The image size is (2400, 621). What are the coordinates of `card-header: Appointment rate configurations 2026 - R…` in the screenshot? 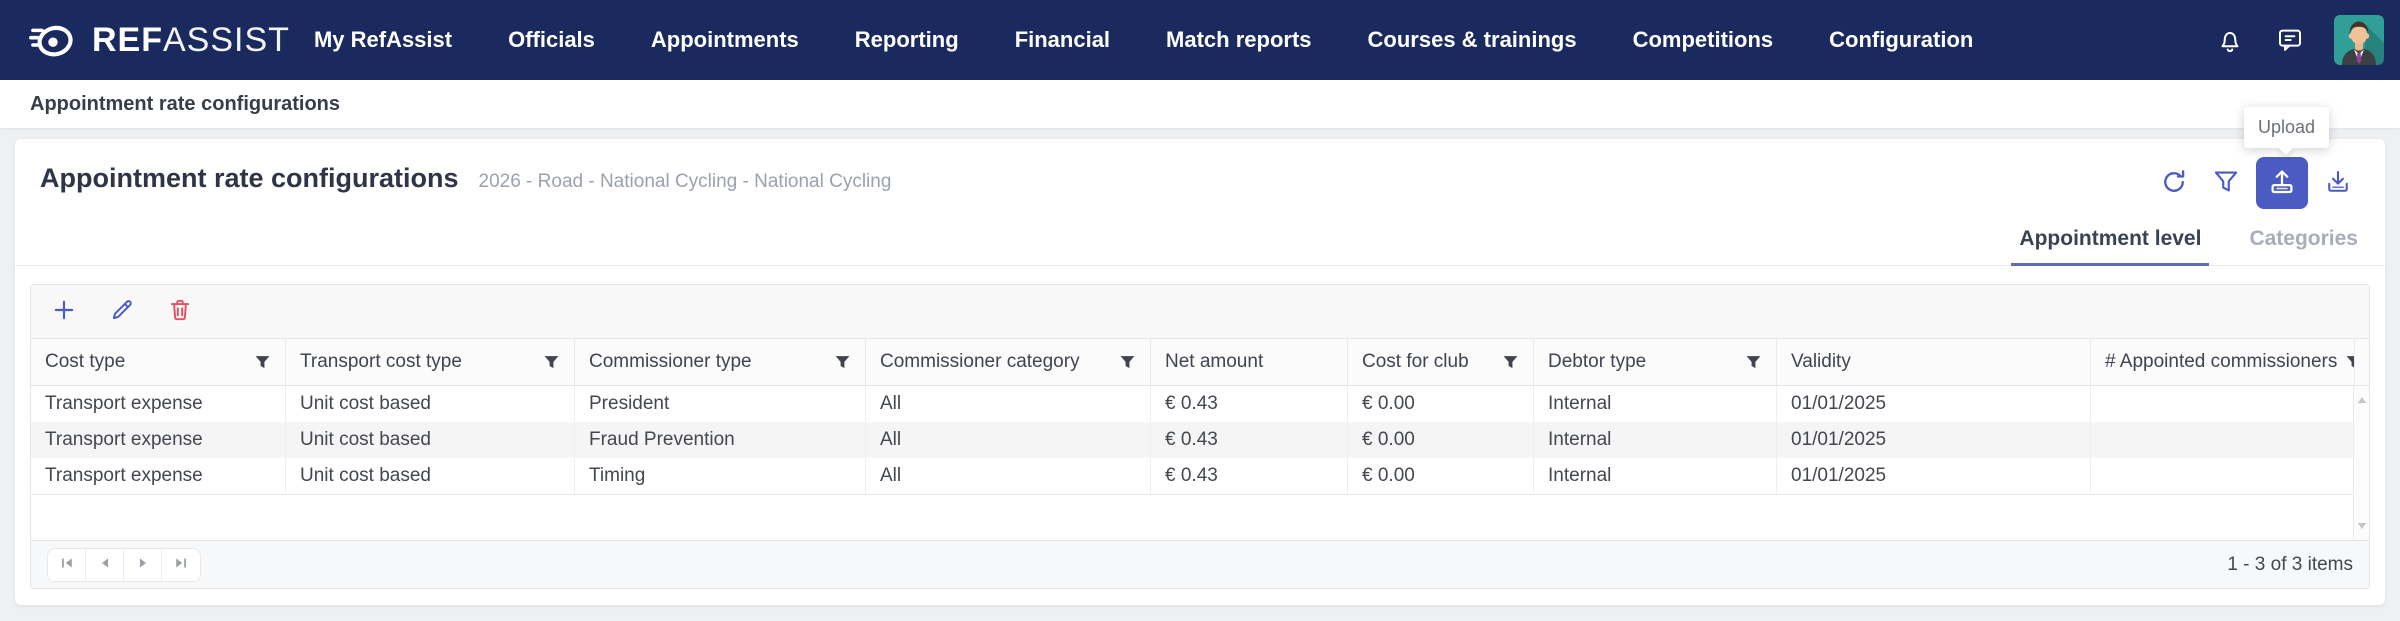 It's located at (1200, 171).